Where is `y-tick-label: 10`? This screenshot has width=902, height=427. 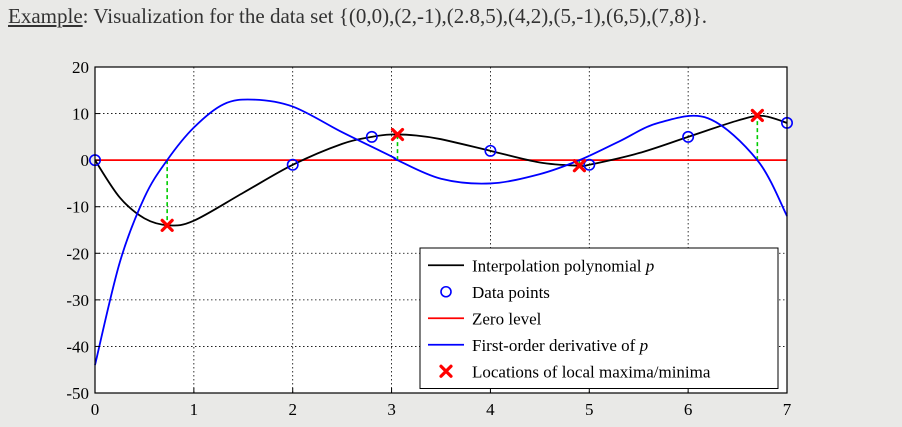 y-tick-label: 10 is located at coordinates (80, 114).